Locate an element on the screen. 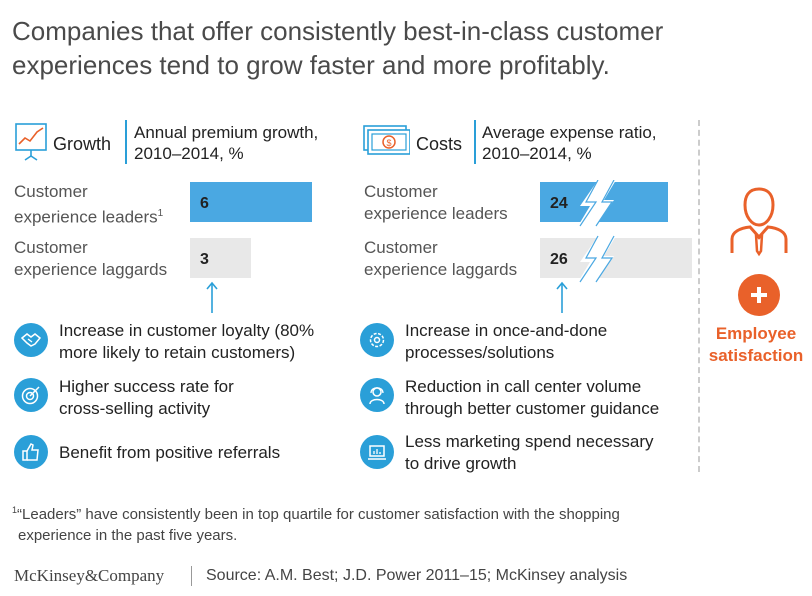 Image resolution: width=812 pixels, height=596 pixels. growth-row-leaders-line2: experience leaders is located at coordinates (86, 217).